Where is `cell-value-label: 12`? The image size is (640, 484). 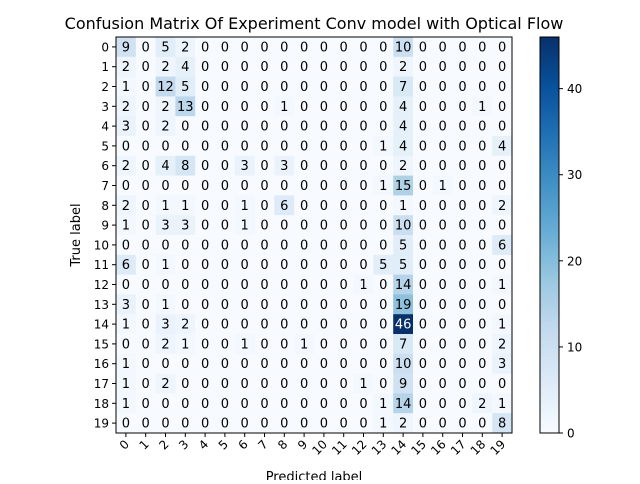
cell-value-label: 12 is located at coordinates (165, 87).